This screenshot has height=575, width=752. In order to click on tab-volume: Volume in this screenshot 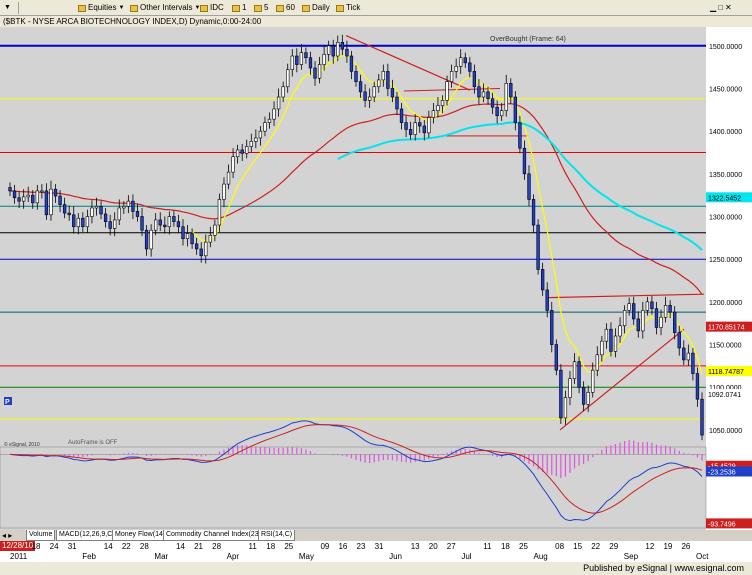, I will do `click(41, 535)`.